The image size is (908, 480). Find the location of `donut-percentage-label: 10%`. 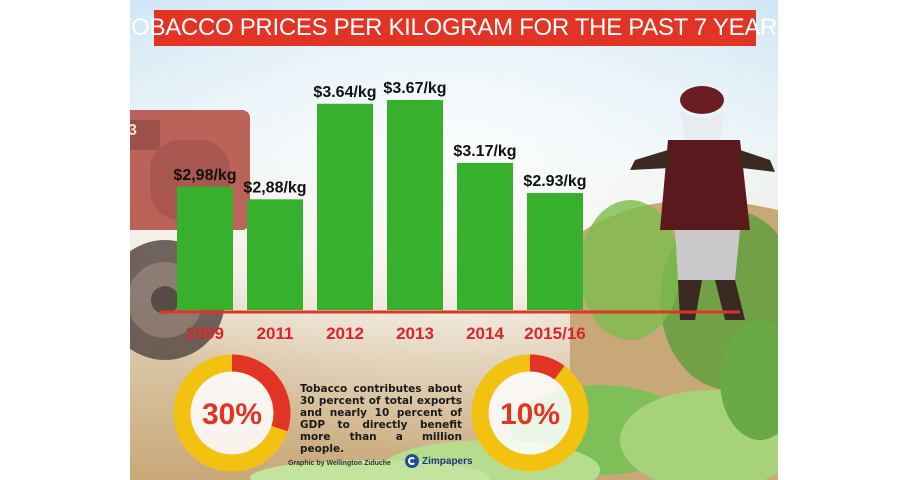

donut-percentage-label: 10% is located at coordinates (530, 414).